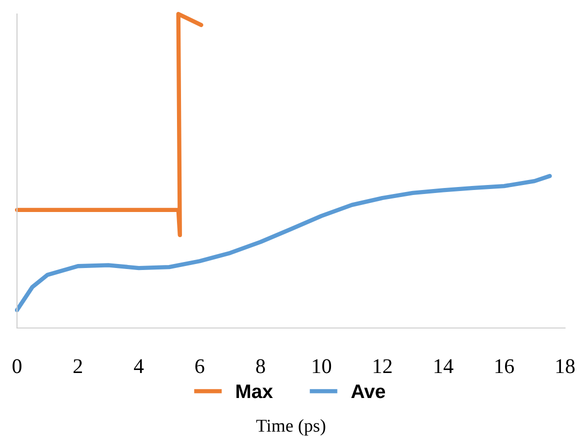 The image size is (583, 436). What do you see at coordinates (199, 366) in the screenshot?
I see `x-tick-label: 6` at bounding box center [199, 366].